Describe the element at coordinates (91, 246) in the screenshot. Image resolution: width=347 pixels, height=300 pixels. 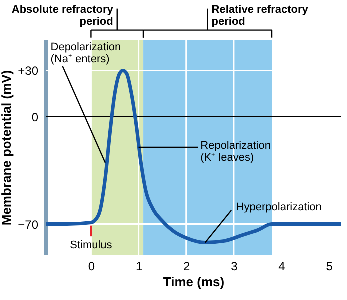
I see `annotation: Stimulus` at that location.